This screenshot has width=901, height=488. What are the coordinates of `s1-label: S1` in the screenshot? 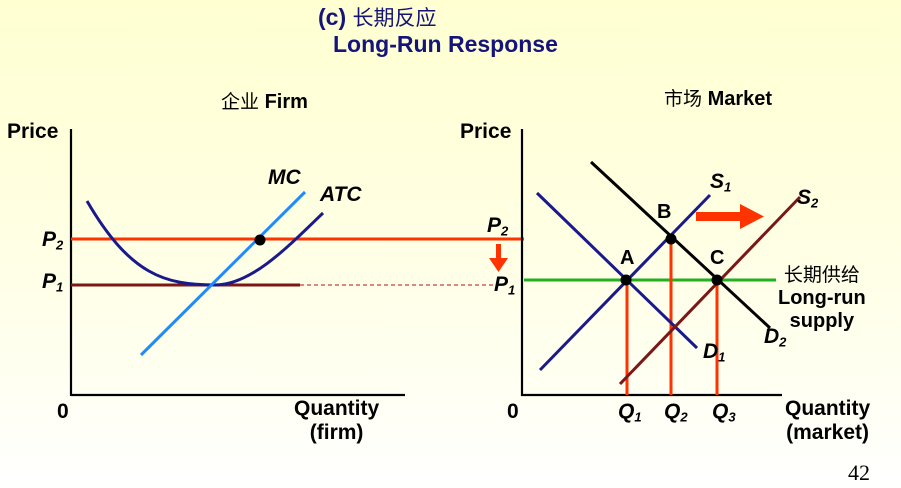 It's located at (721, 182).